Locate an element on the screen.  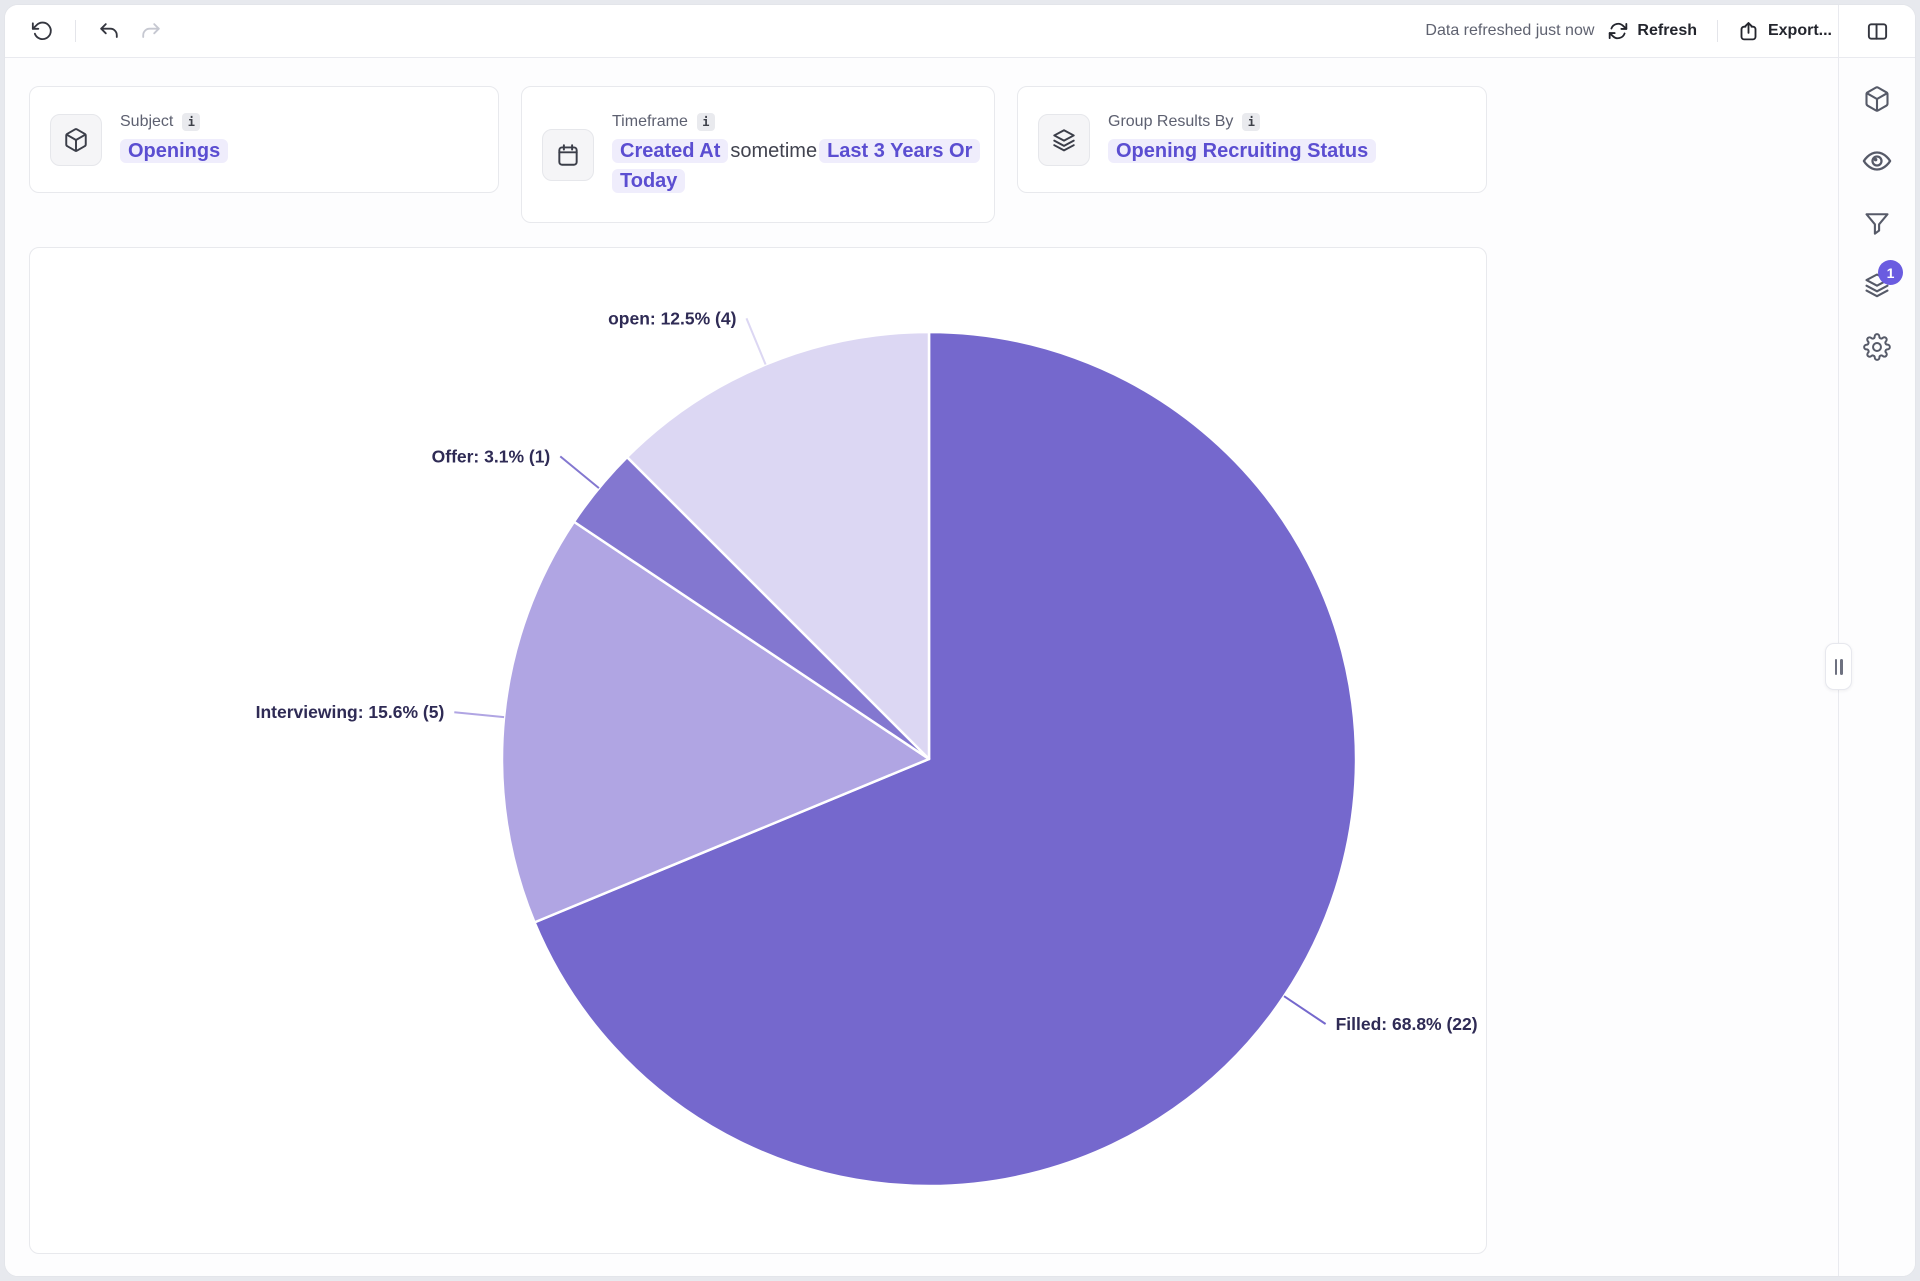
panel-resize-handle is located at coordinates (1838, 666).